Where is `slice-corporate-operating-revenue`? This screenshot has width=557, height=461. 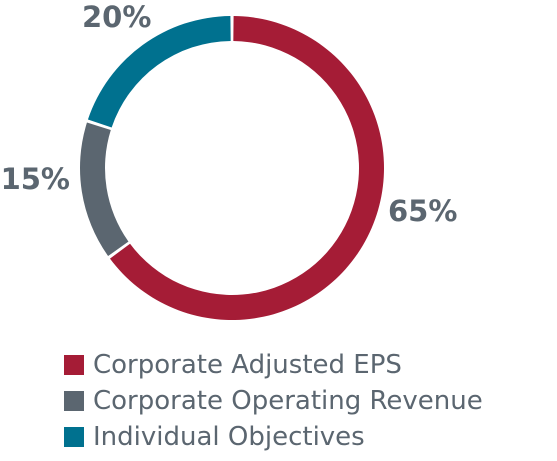
slice-corporate-operating-revenue is located at coordinates (104, 189).